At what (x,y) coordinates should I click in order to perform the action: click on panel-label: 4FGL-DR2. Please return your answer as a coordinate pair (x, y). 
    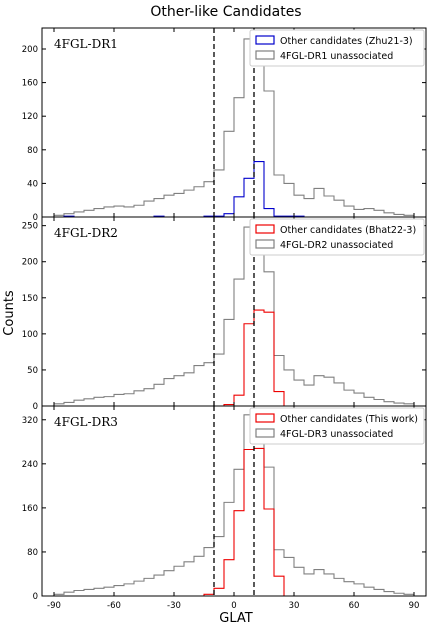
    Looking at the image, I should click on (86, 233).